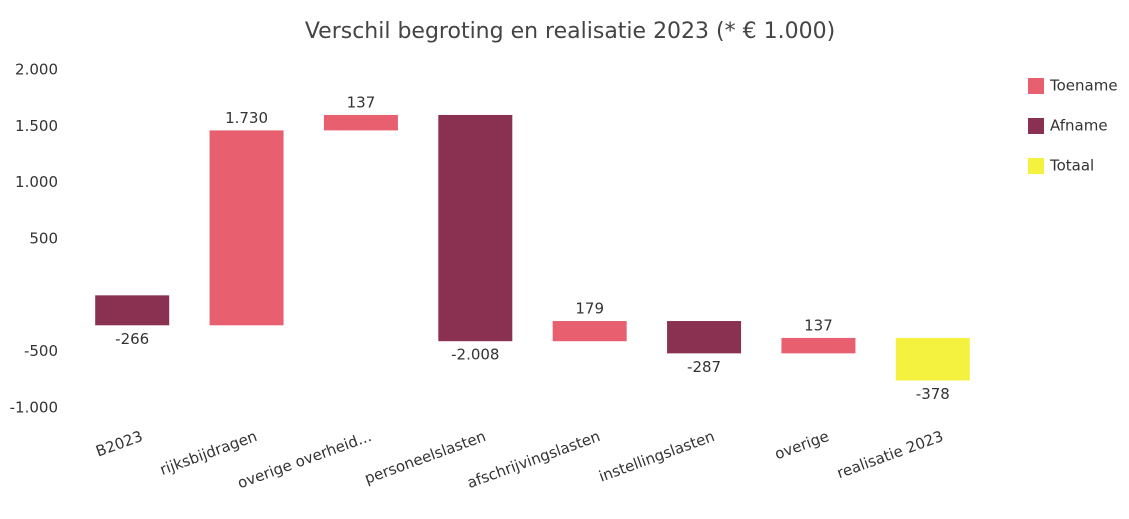 The image size is (1129, 519). Describe the element at coordinates (36, 70) in the screenshot. I see `y-tick-label: 2.000` at that location.